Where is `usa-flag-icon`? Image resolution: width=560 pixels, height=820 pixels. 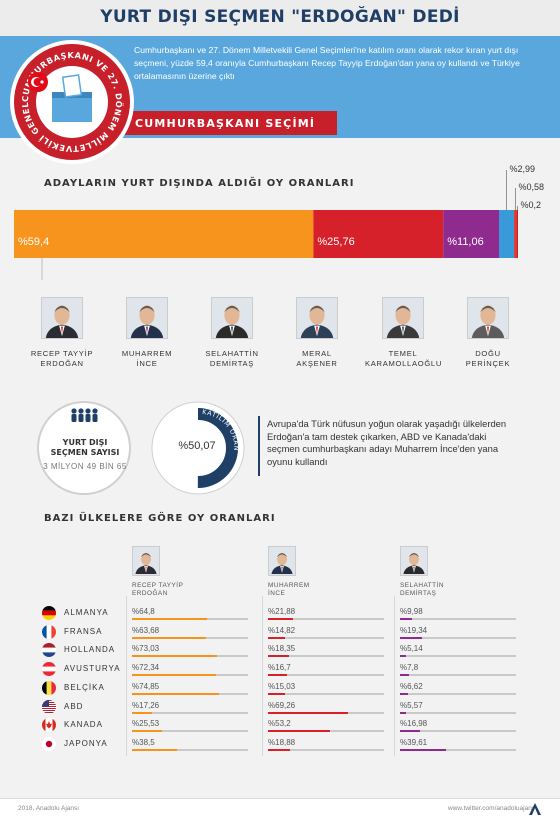
usa-flag-icon is located at coordinates (49, 706).